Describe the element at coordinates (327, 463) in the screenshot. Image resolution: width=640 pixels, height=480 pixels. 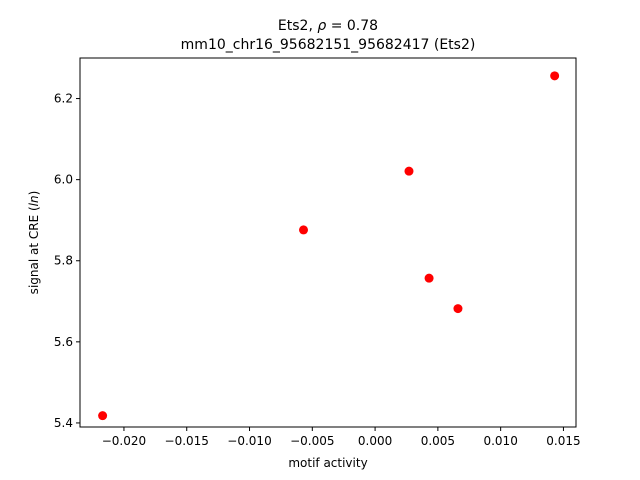
I see `x-axis-label: motif activity` at that location.